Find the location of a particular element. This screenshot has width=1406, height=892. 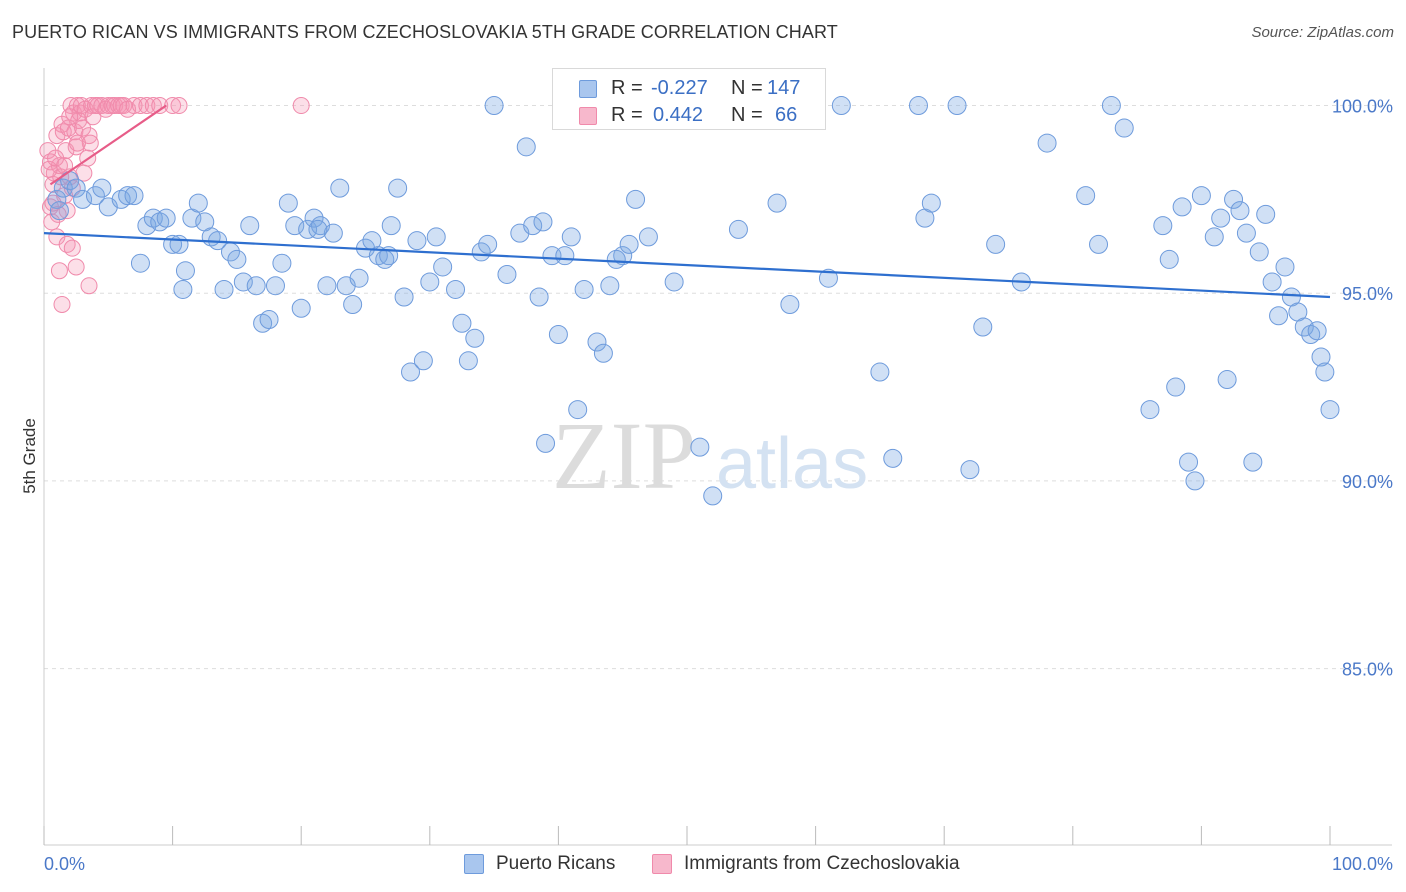

legend-r-value: -0.227 is located at coordinates (679, 88).